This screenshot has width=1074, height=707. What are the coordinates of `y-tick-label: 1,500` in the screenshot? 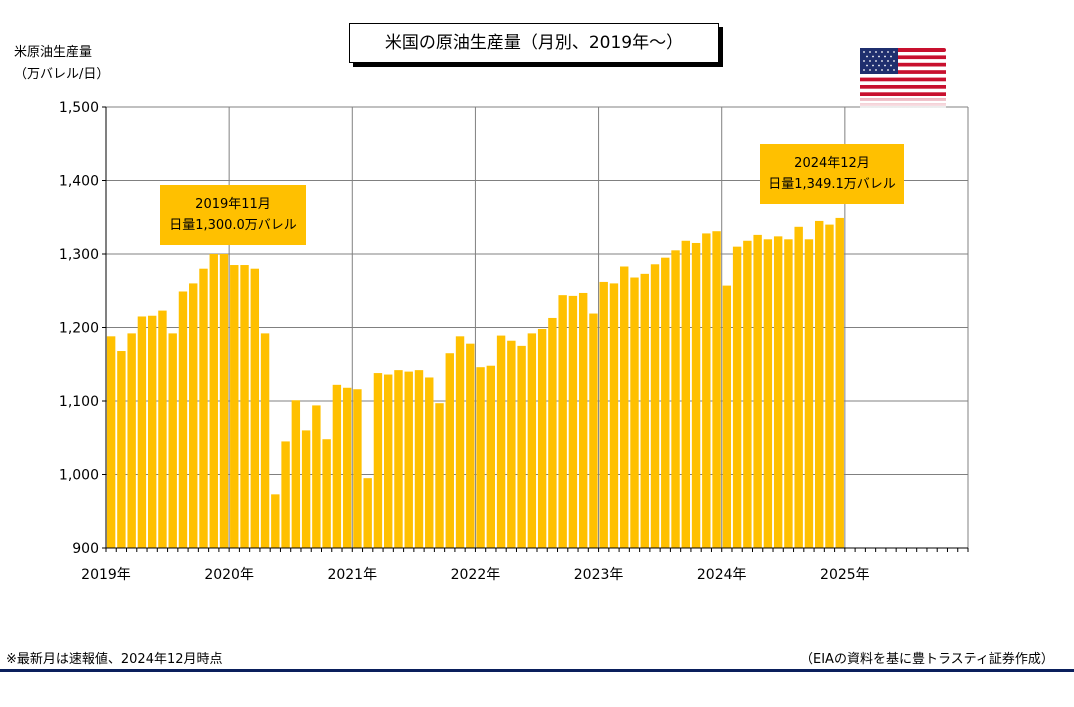 It's located at (79, 108).